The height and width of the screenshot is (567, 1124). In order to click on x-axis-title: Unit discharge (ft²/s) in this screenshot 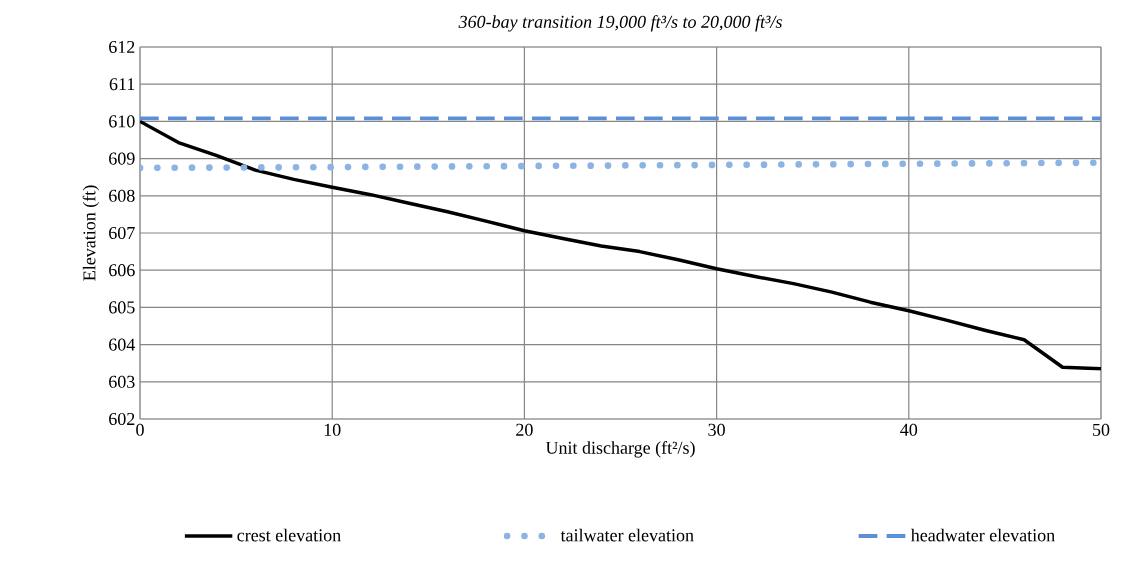, I will do `click(620, 449)`.